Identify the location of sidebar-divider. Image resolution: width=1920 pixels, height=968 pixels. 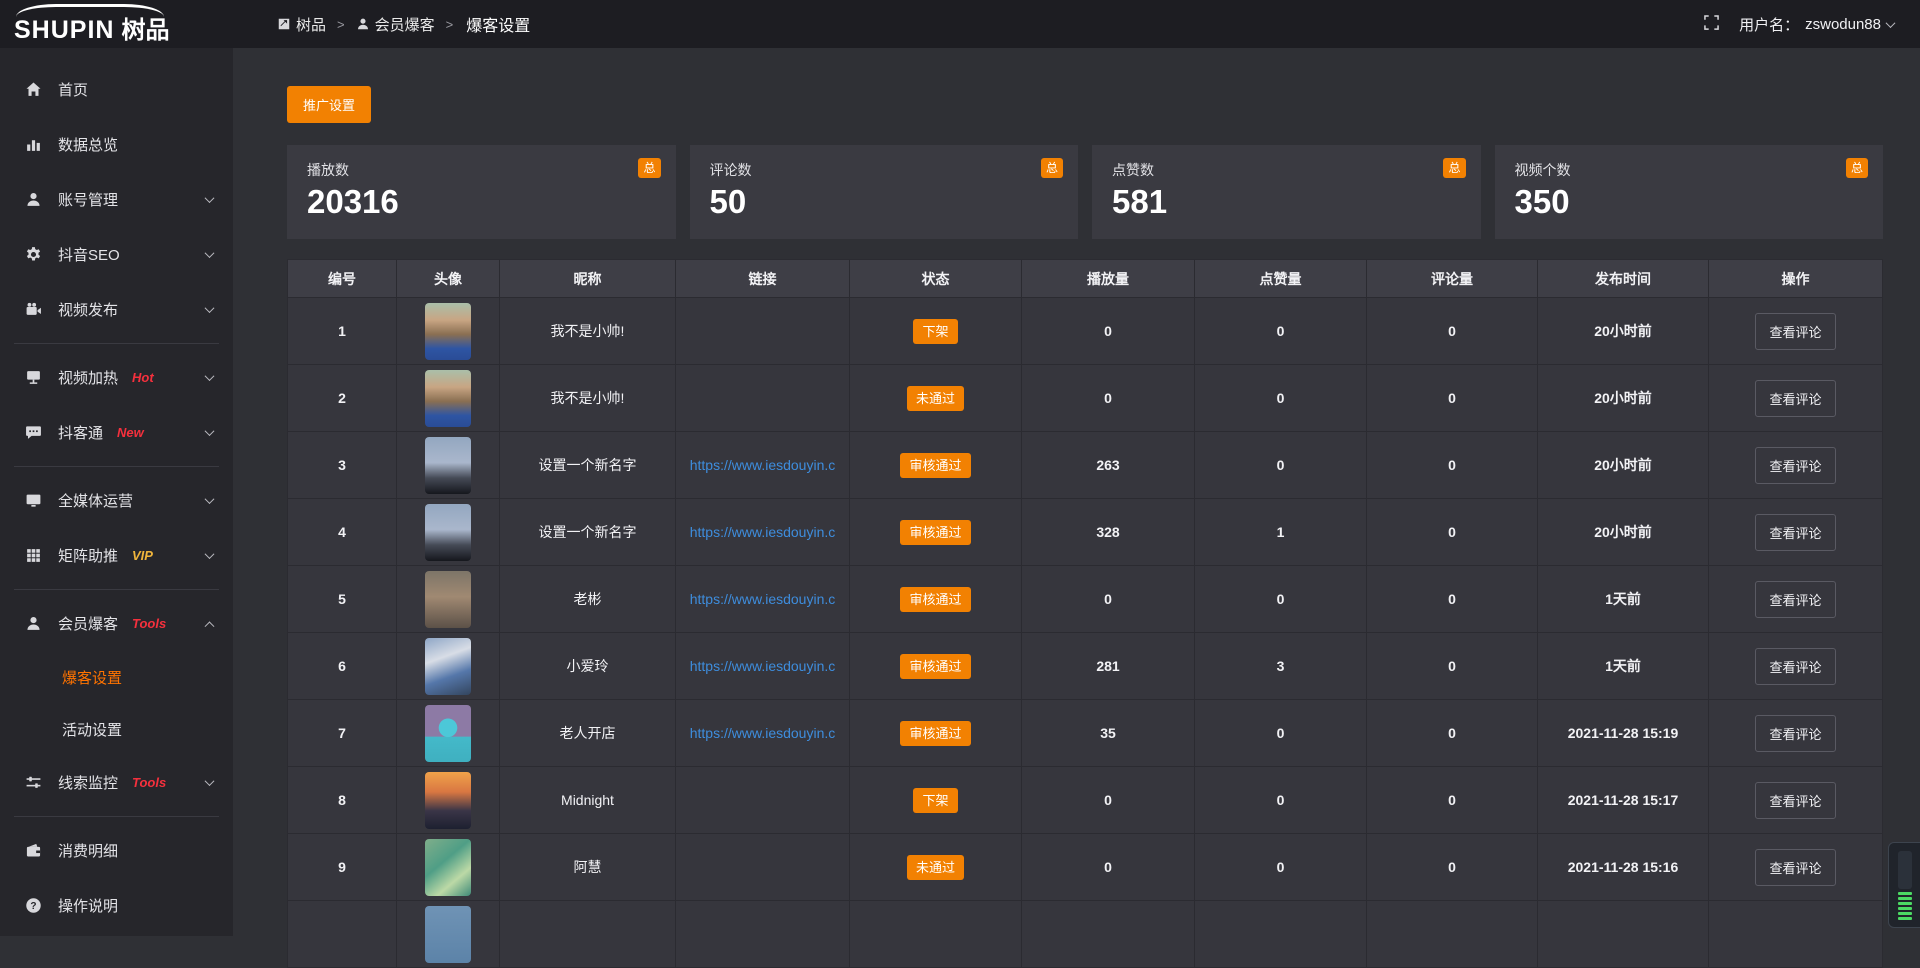
(116, 343).